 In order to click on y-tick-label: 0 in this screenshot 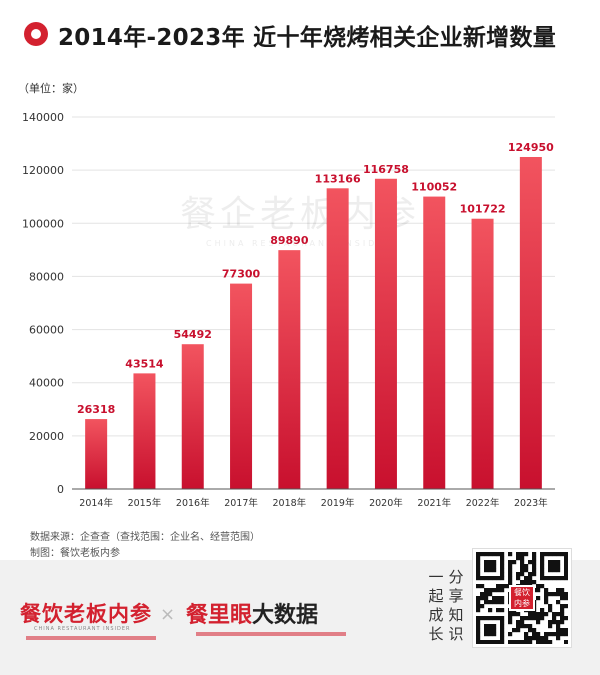, I will do `click(60, 489)`.